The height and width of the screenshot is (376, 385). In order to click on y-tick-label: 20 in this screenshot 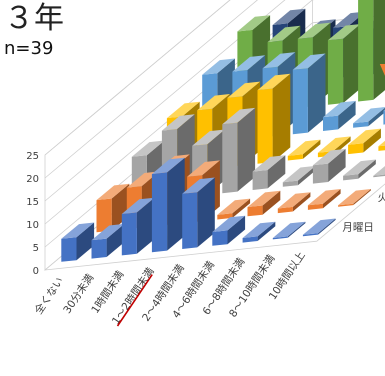, I will do `click(32, 179)`.